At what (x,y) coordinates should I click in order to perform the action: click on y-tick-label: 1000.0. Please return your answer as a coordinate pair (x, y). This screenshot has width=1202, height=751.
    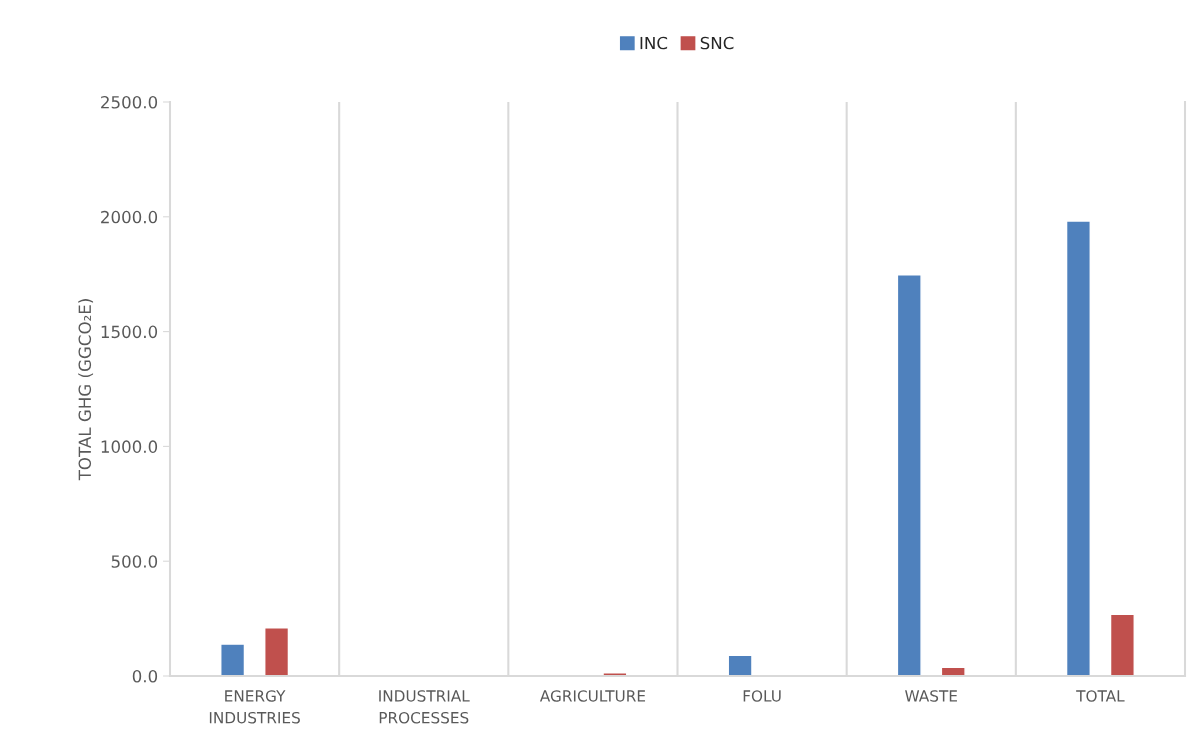
    Looking at the image, I should click on (129, 446).